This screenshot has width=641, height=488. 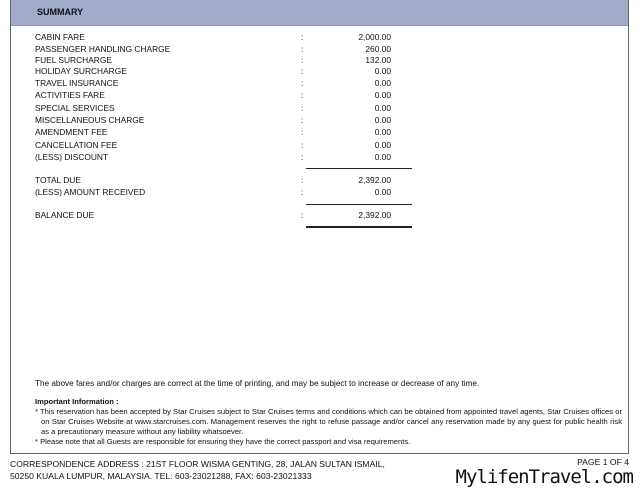 I want to click on charge-label: ACTIVITIES FARE, so click(x=70, y=95).